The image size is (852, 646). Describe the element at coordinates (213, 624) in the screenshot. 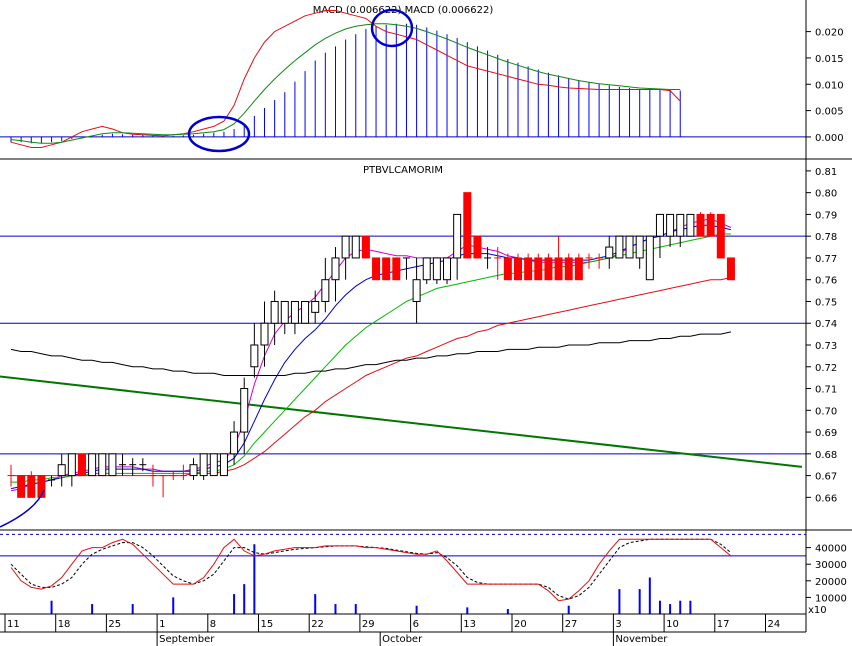

I see `x-day-label: 8` at that location.